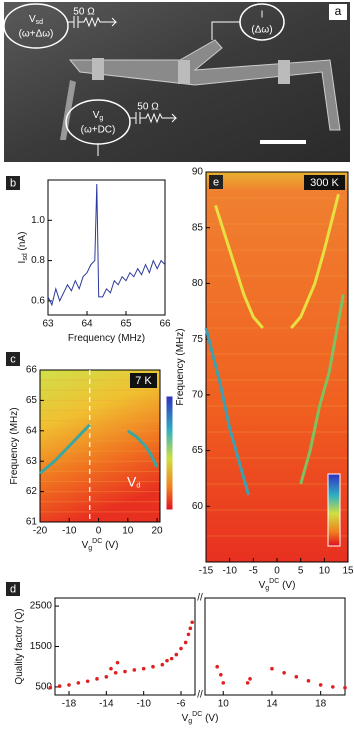 This screenshot has height=730, width=354. Describe the element at coordinates (41, 646) in the screenshot. I see `y-tick-label: 1500` at that location.